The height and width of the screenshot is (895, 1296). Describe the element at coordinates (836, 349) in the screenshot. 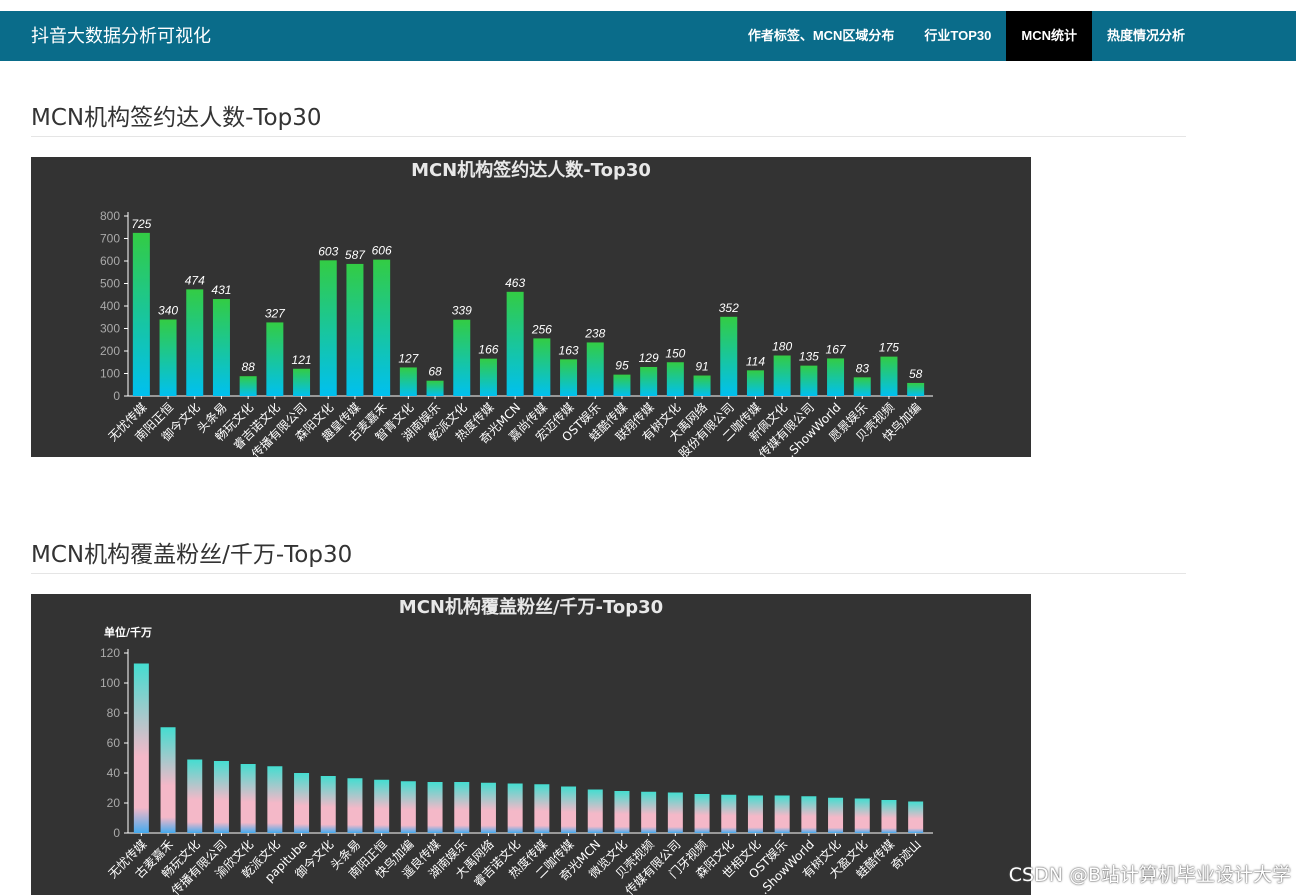

I see `bar-value-label: 167` at that location.